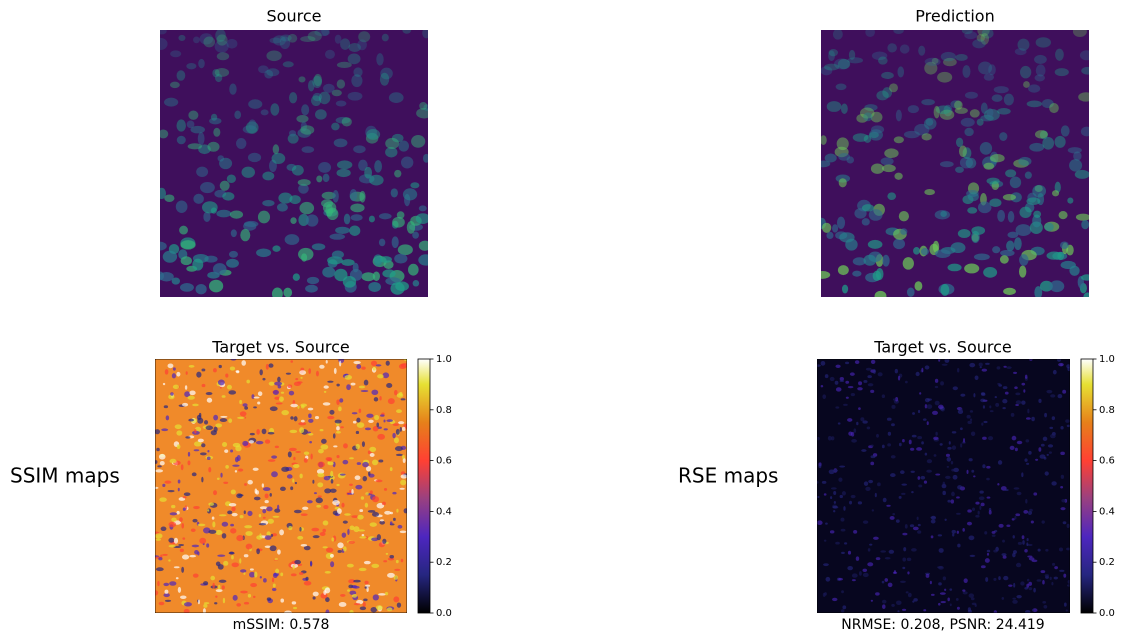 This screenshot has width=1121, height=635. I want to click on image, so click(281, 486).